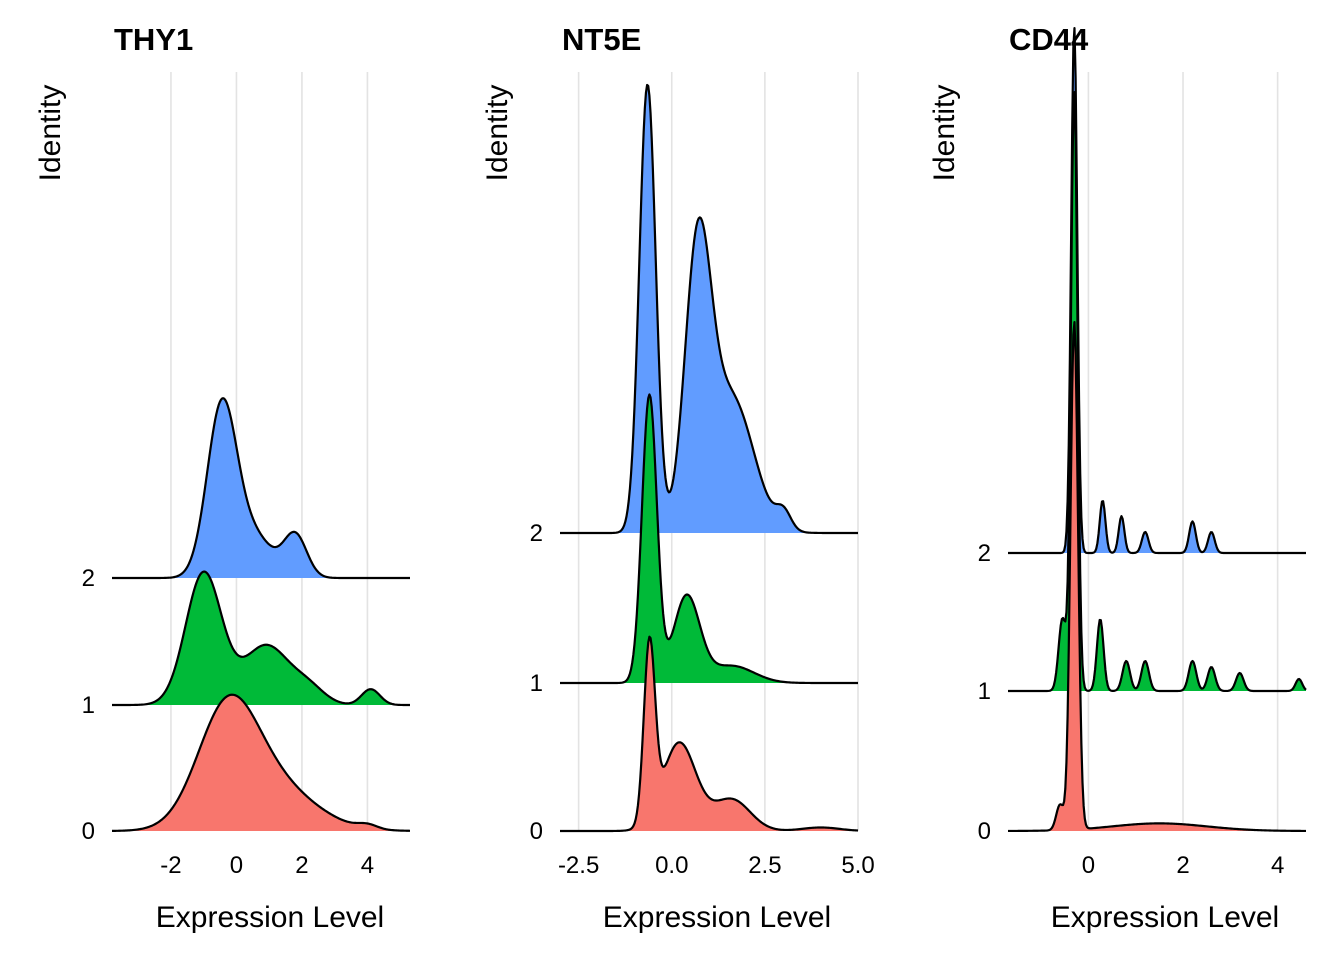  Describe the element at coordinates (764, 865) in the screenshot. I see `x-tick-label: 2.5` at that location.